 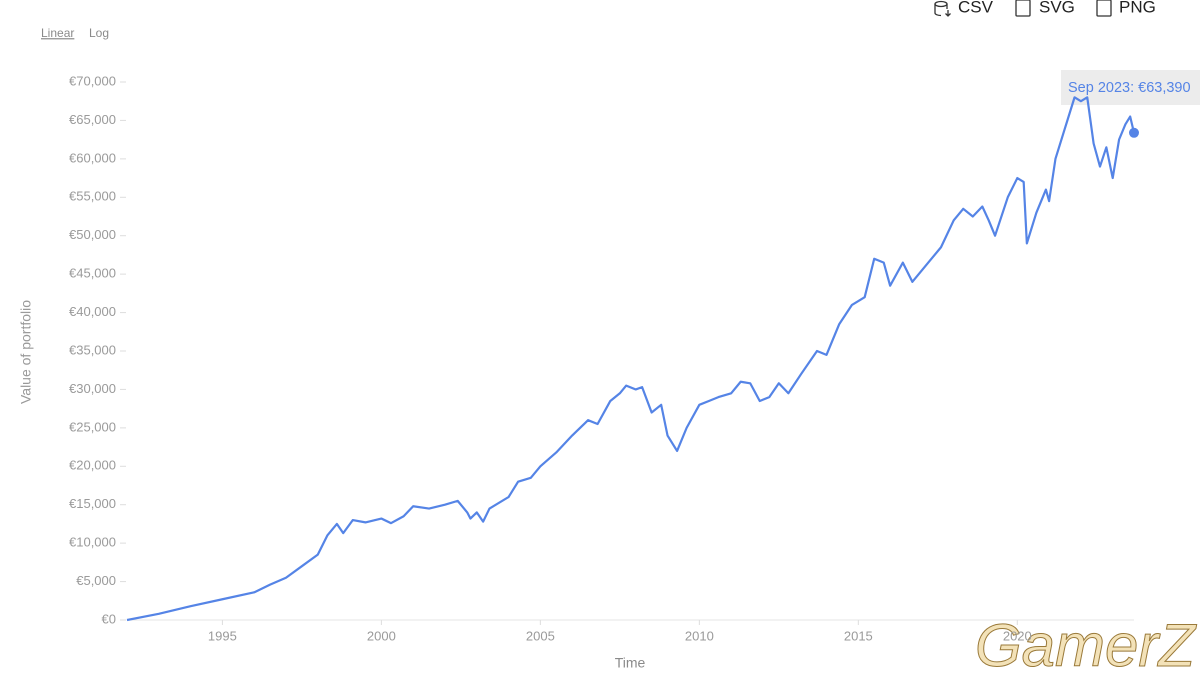 What do you see at coordinates (96, 580) in the screenshot?
I see `y-tick-label: €5,000` at bounding box center [96, 580].